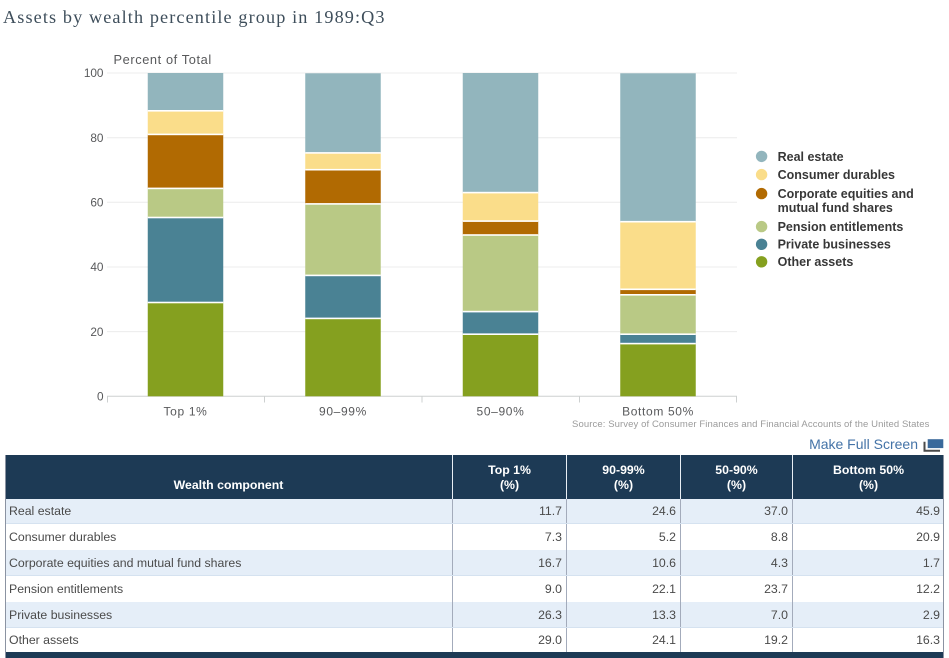 This screenshot has width=949, height=658. Describe the element at coordinates (846, 194) in the screenshot. I see `svg-text: Corporate equities and` at that location.